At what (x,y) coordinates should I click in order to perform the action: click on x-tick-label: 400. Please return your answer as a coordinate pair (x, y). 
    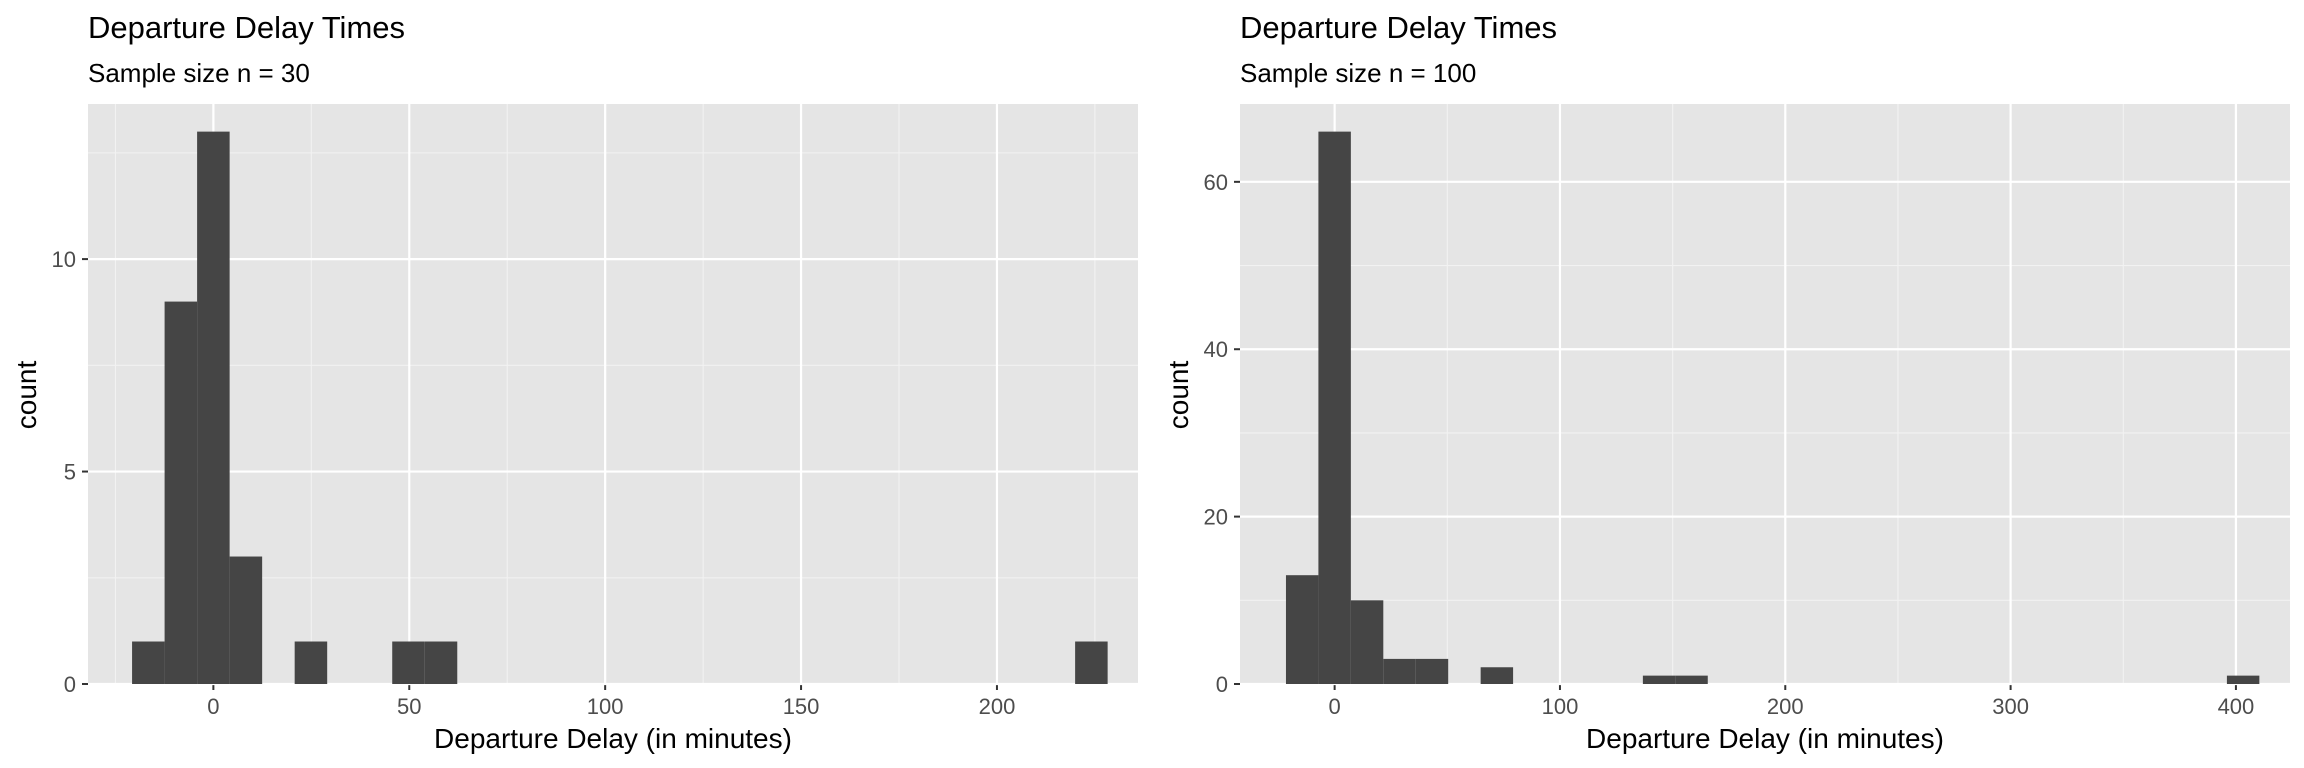
    Looking at the image, I should click on (2236, 706).